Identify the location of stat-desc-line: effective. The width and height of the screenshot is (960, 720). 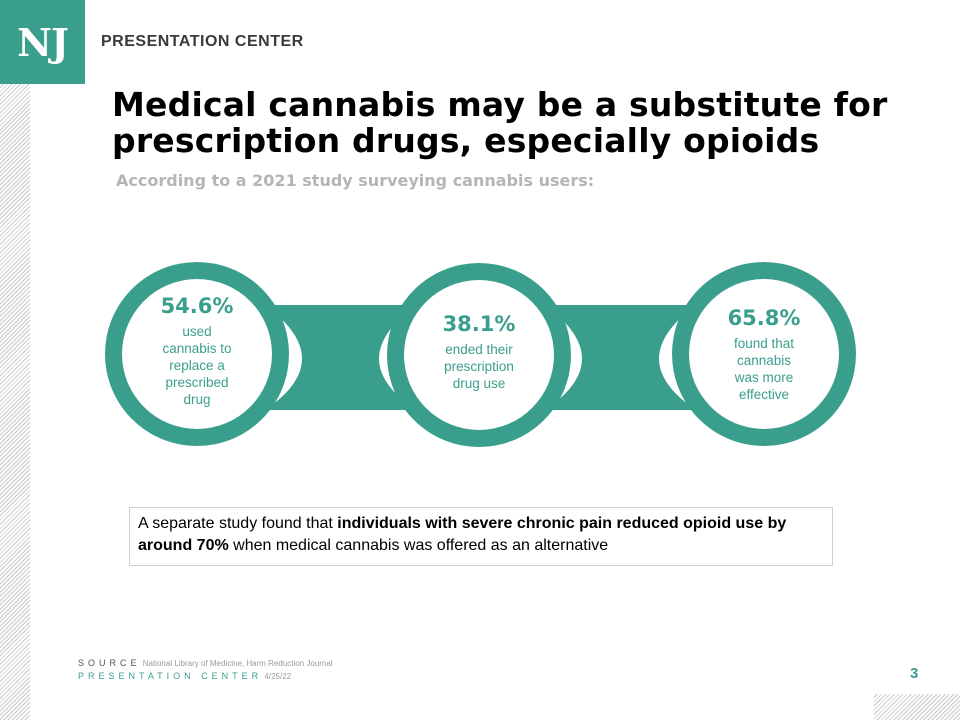
(764, 394).